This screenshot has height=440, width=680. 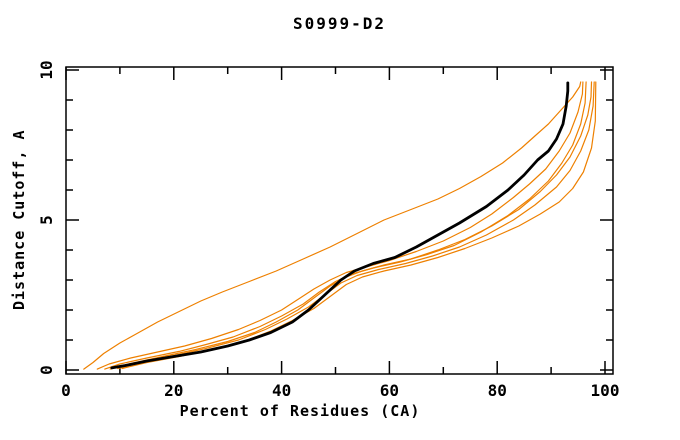 What do you see at coordinates (46, 220) in the screenshot?
I see `y-tick-label: 5` at bounding box center [46, 220].